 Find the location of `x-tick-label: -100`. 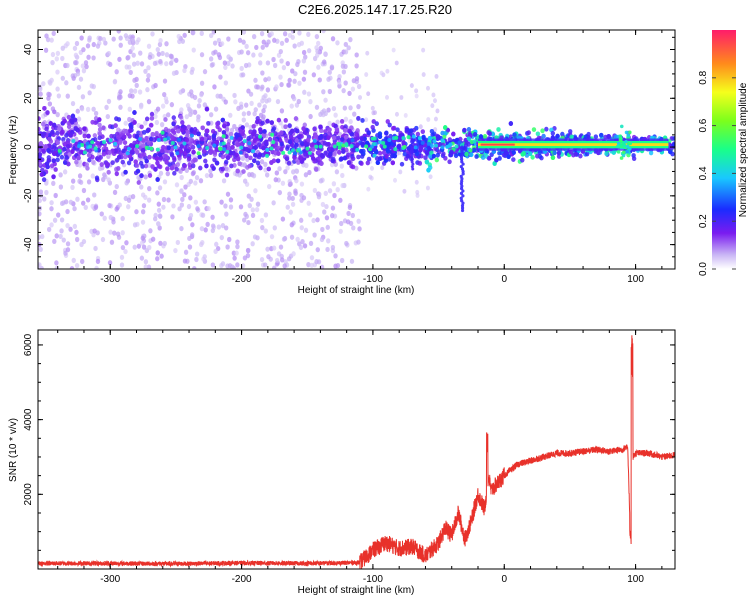

x-tick-label: -100 is located at coordinates (373, 279).